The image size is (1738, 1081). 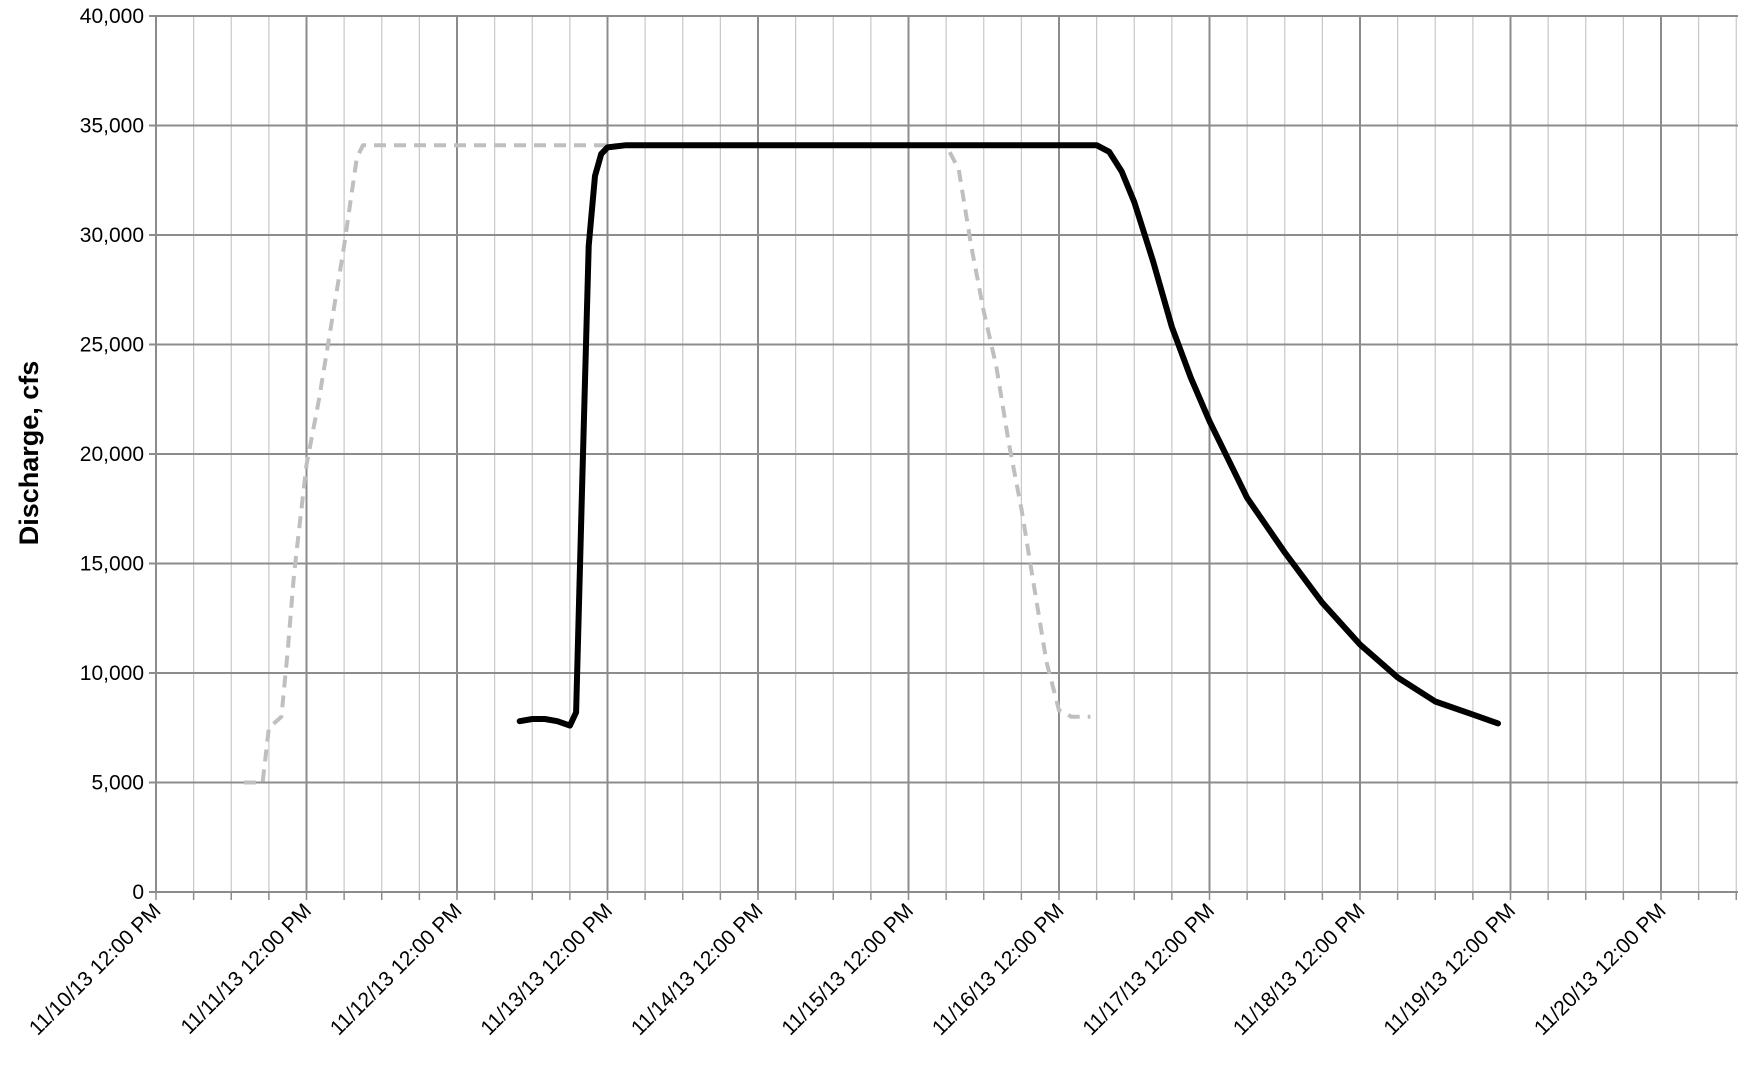 I want to click on x-tick-label: 11/10/13 12:00 PM, so click(x=95, y=969).